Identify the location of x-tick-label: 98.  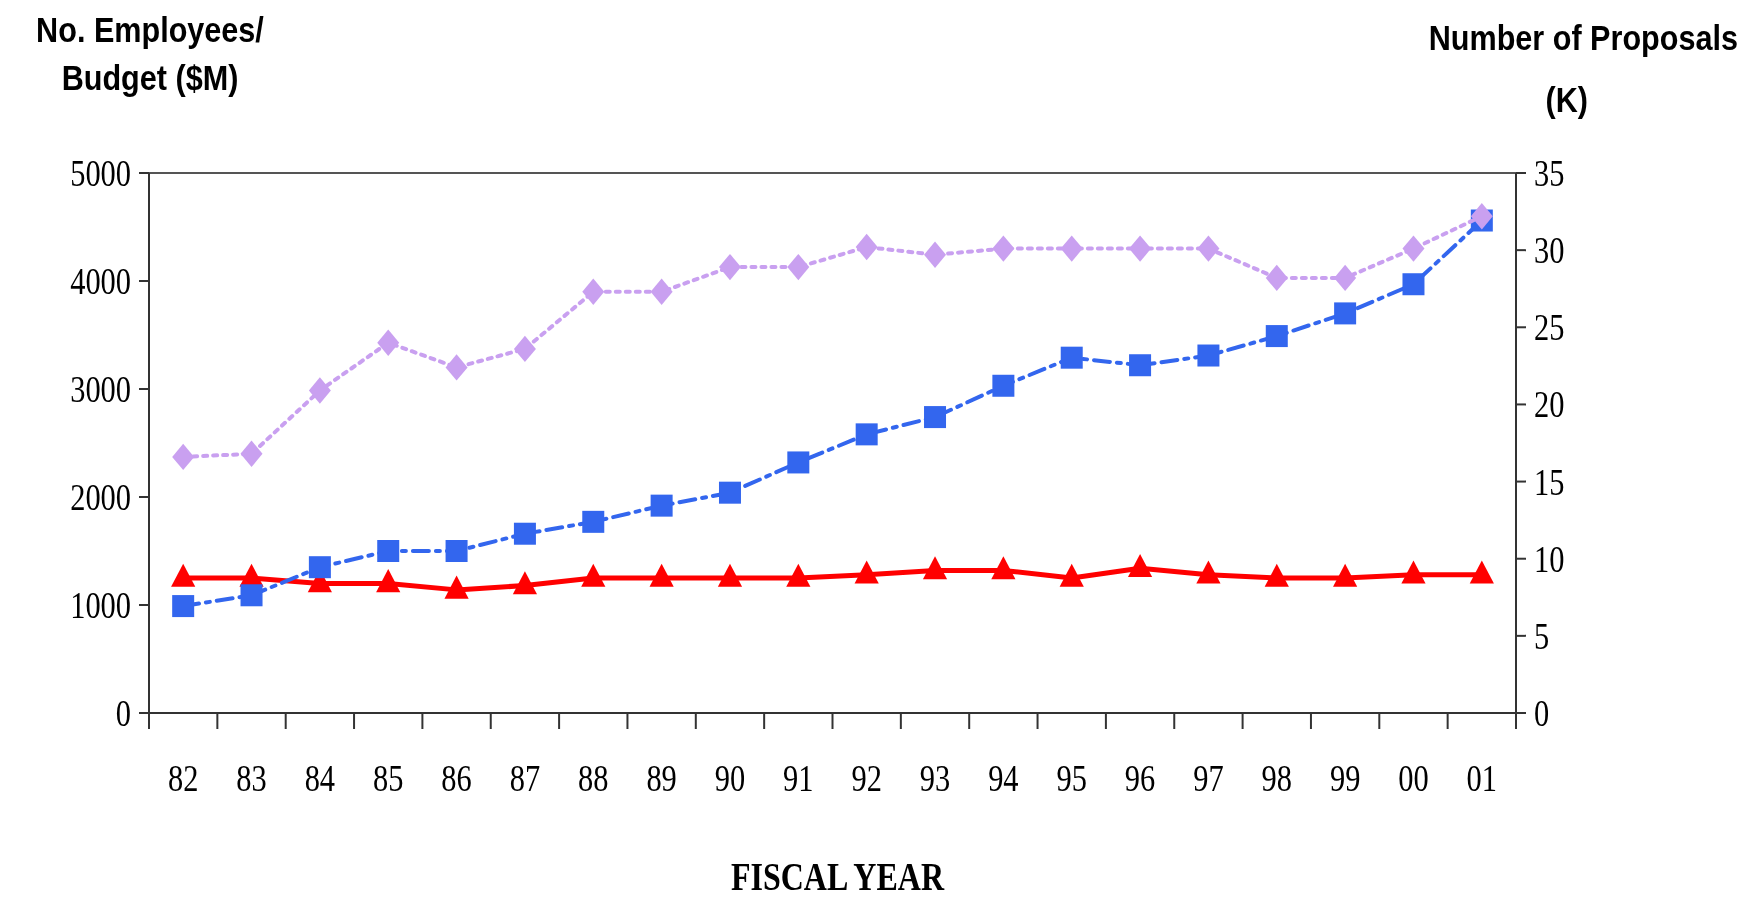
(1276, 777).